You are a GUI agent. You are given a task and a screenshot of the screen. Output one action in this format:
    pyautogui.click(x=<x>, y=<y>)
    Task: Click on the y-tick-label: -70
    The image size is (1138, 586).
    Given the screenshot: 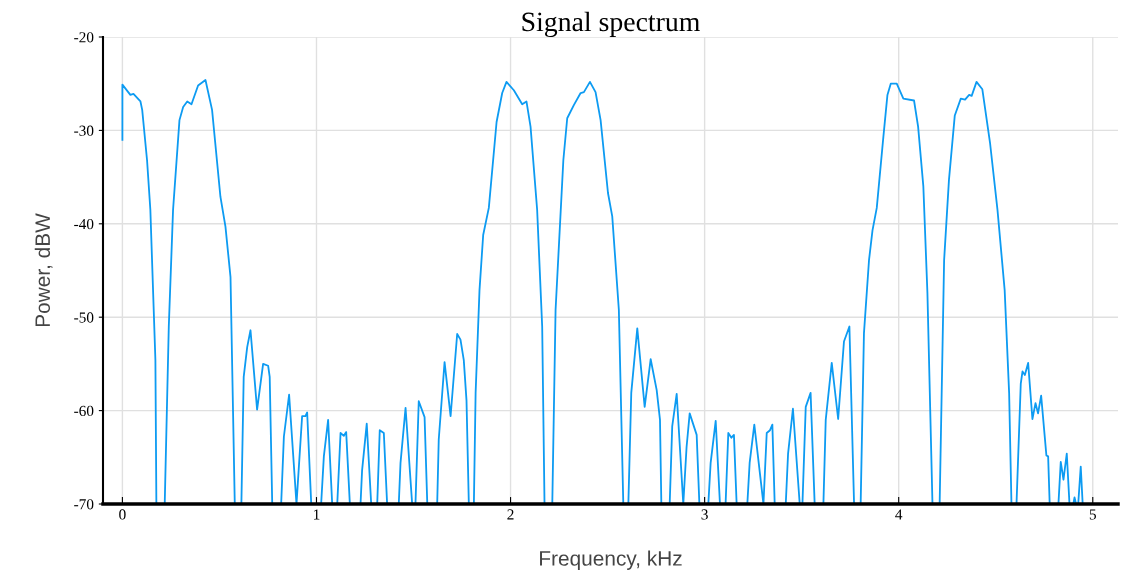 What is the action you would take?
    pyautogui.click(x=84, y=504)
    